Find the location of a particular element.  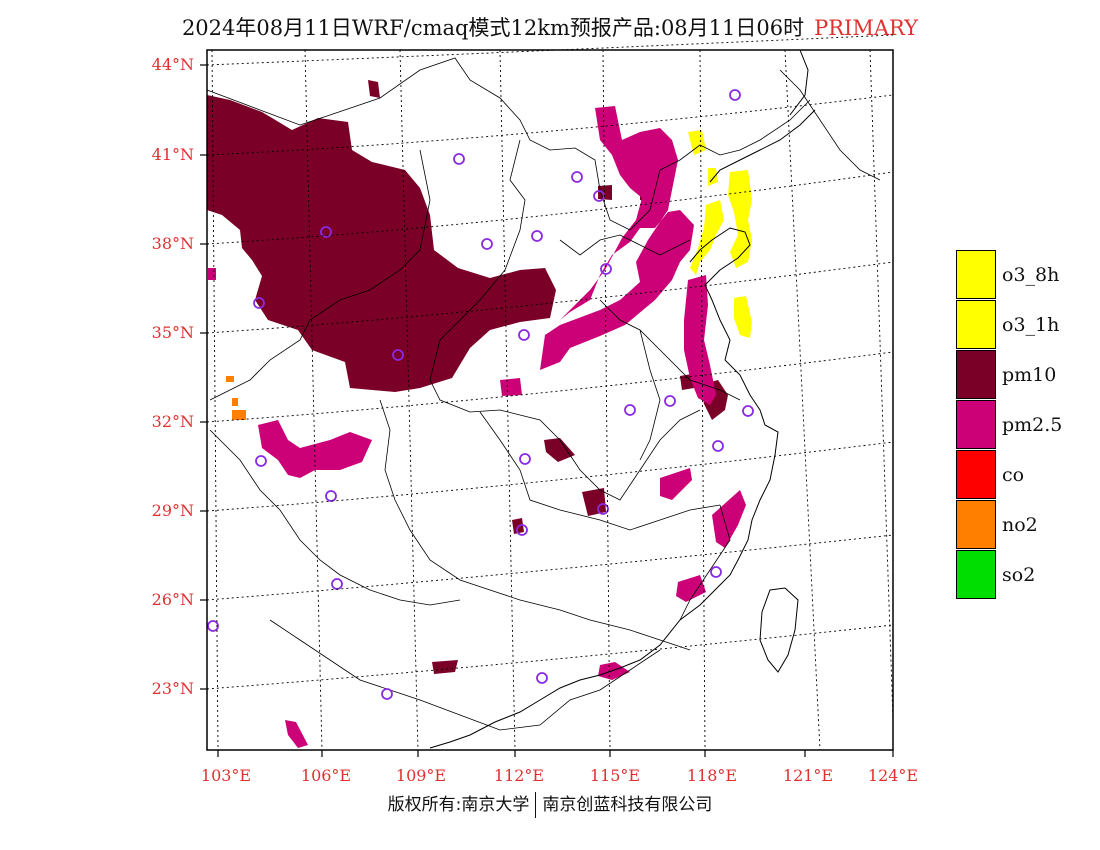

legend-label-pm25: pm2.5 is located at coordinates (1032, 425).